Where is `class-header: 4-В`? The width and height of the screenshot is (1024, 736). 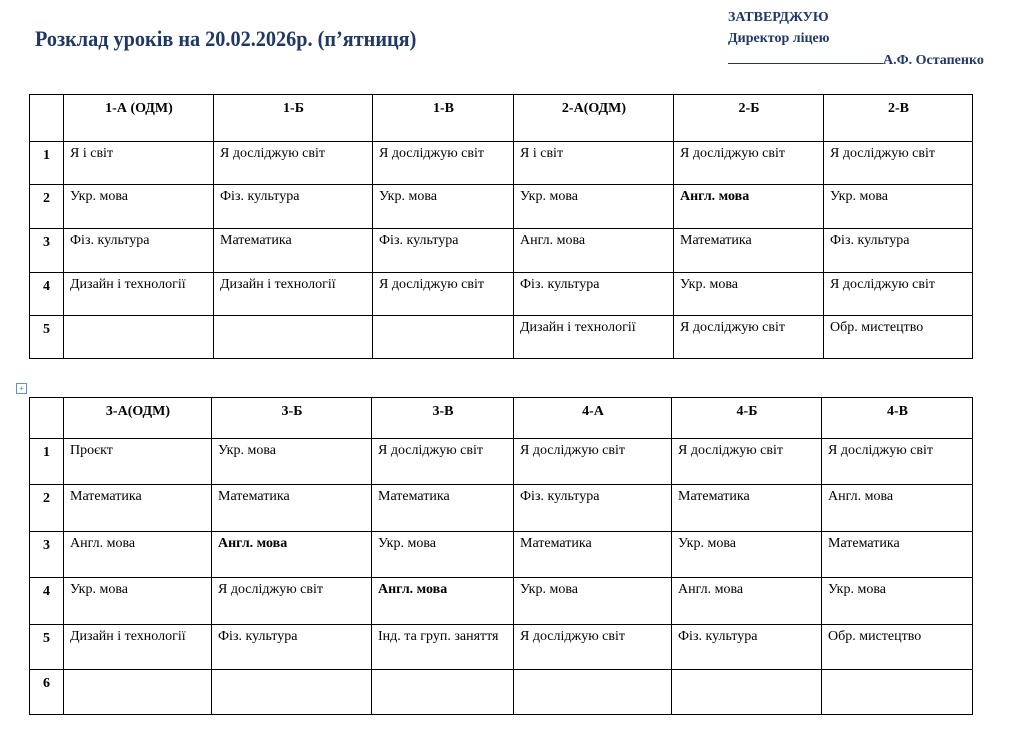
class-header: 4-В is located at coordinates (897, 418).